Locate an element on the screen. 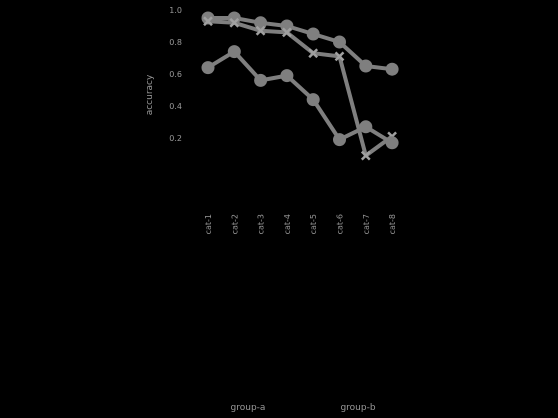  group-label-a: group-a is located at coordinates (248, 408).